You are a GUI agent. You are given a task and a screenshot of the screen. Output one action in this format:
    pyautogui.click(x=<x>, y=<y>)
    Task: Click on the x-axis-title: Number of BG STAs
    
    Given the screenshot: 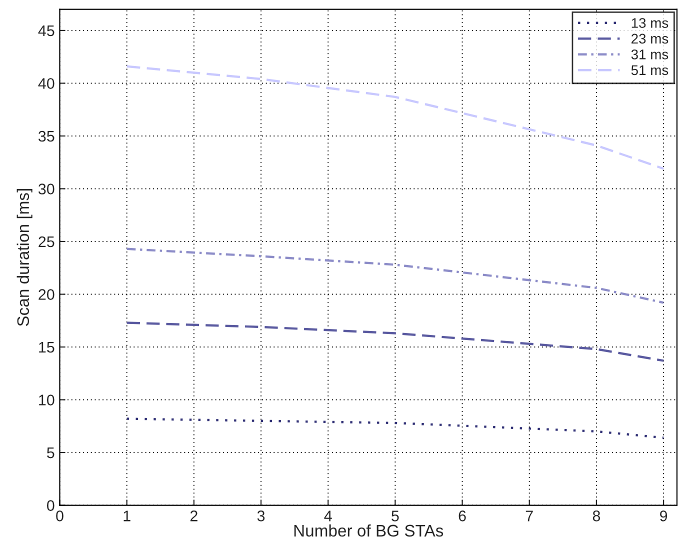 What is the action you would take?
    pyautogui.click(x=369, y=530)
    